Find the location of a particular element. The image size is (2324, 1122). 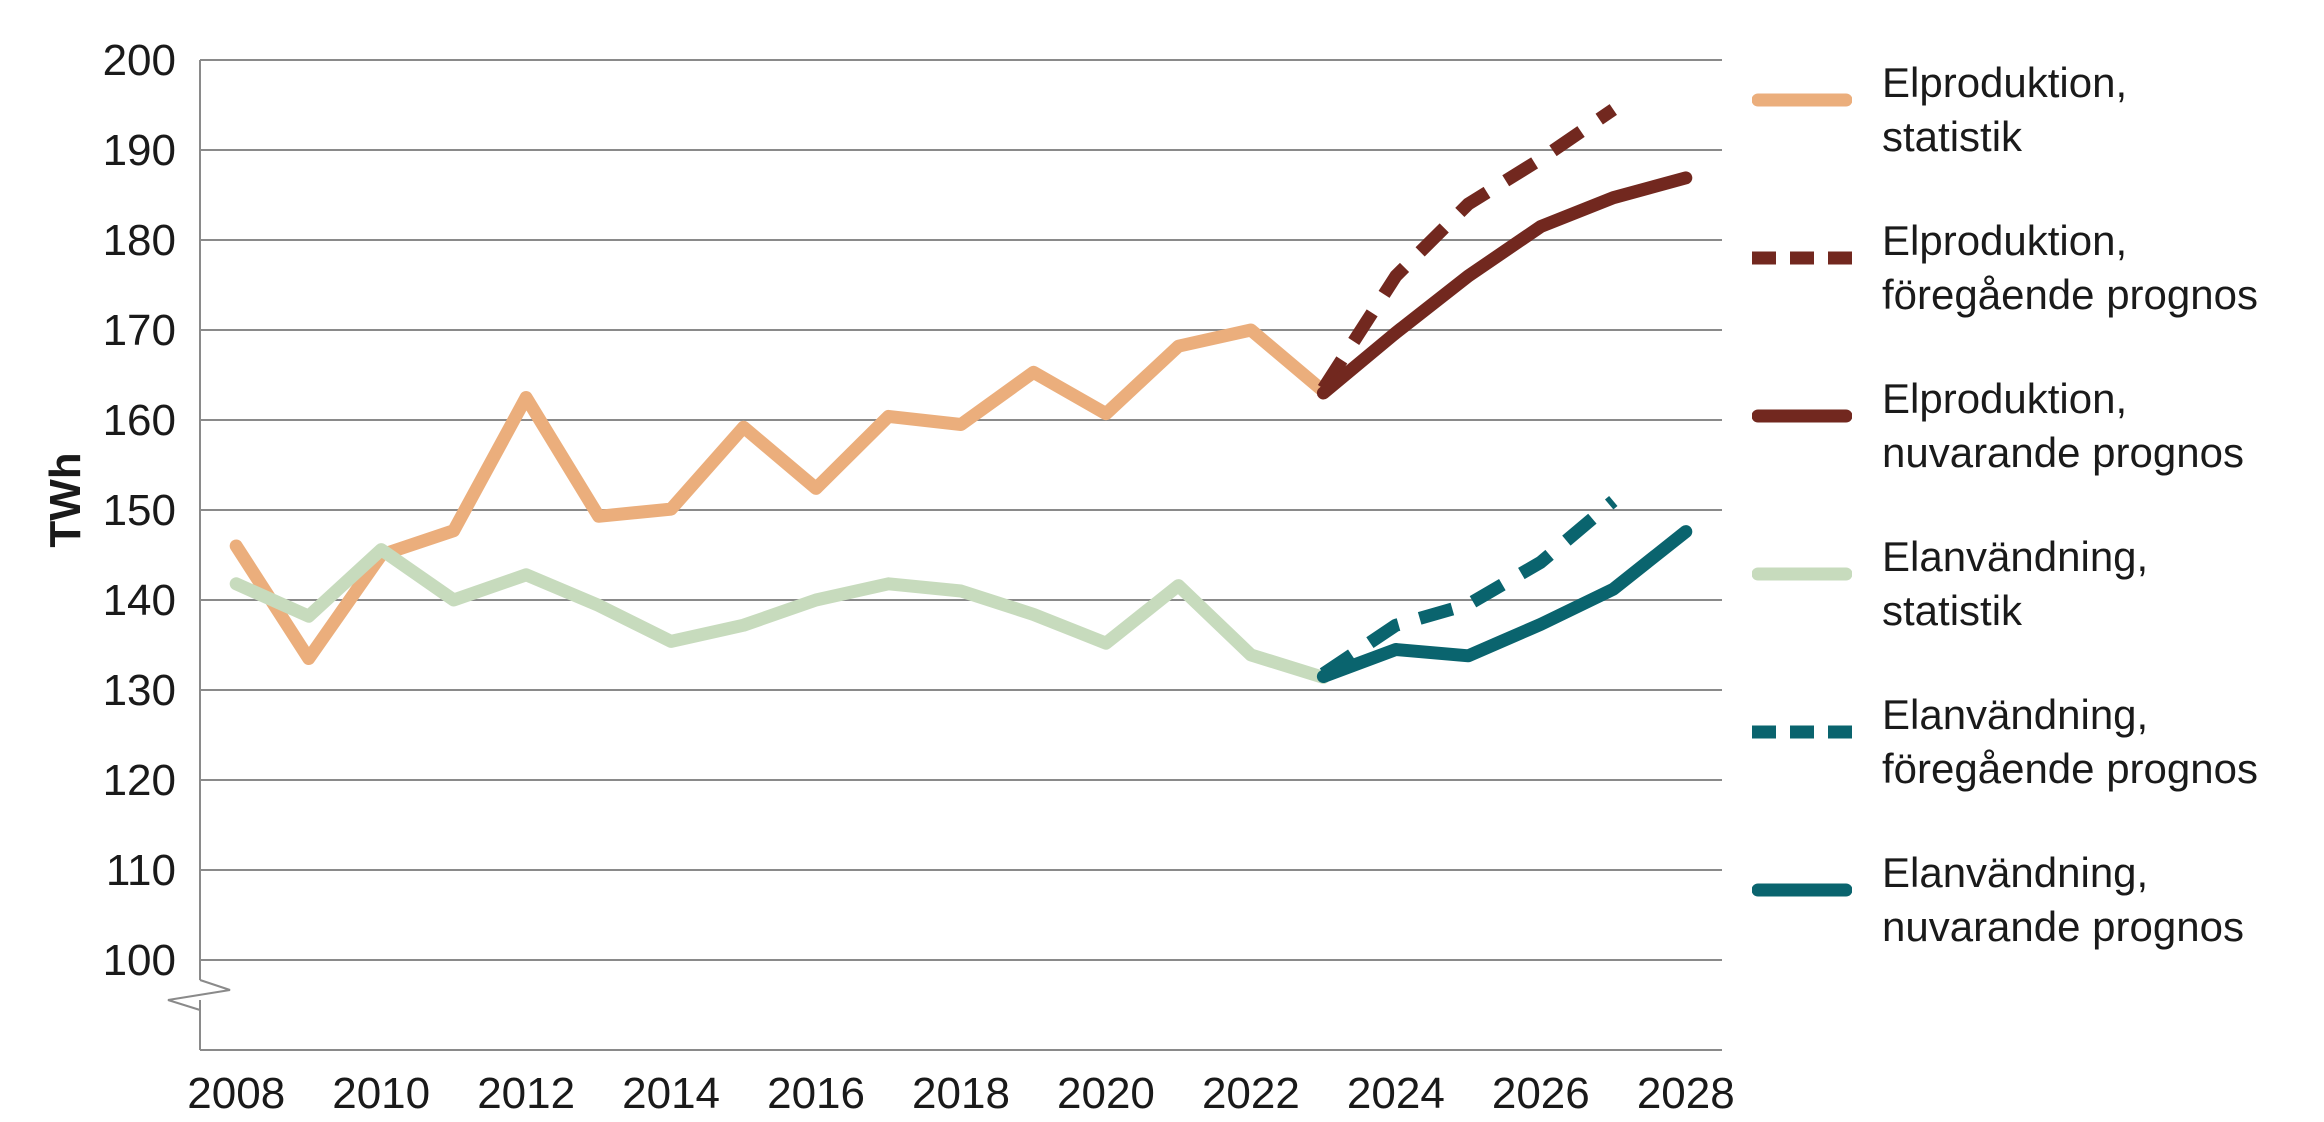

legend-label: Elanvändning, statistik is located at coordinates (2015, 583).